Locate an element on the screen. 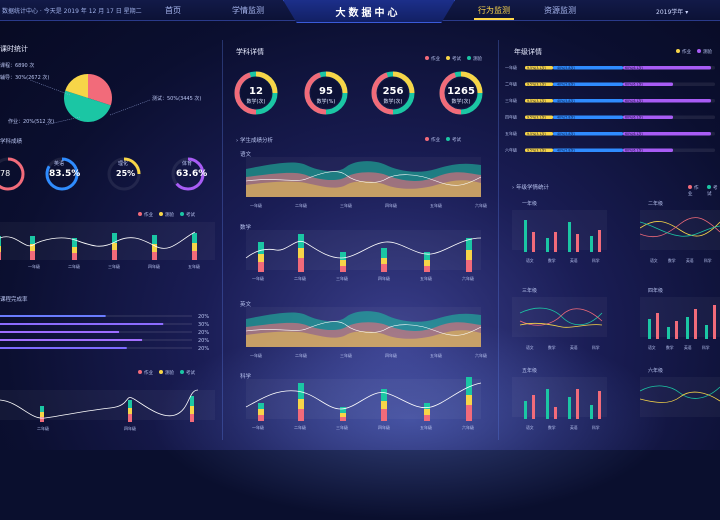 The height and width of the screenshot is (520, 720). gauge-english is located at coordinates (62, 174).